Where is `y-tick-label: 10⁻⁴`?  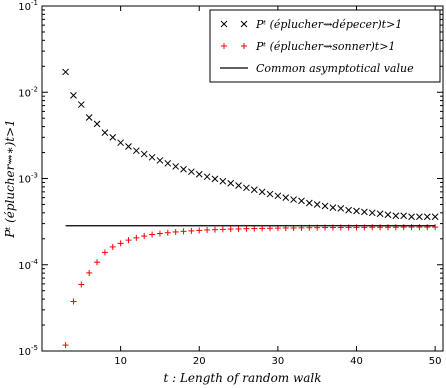
y-tick-label: 10⁻⁴ is located at coordinates (28, 265).